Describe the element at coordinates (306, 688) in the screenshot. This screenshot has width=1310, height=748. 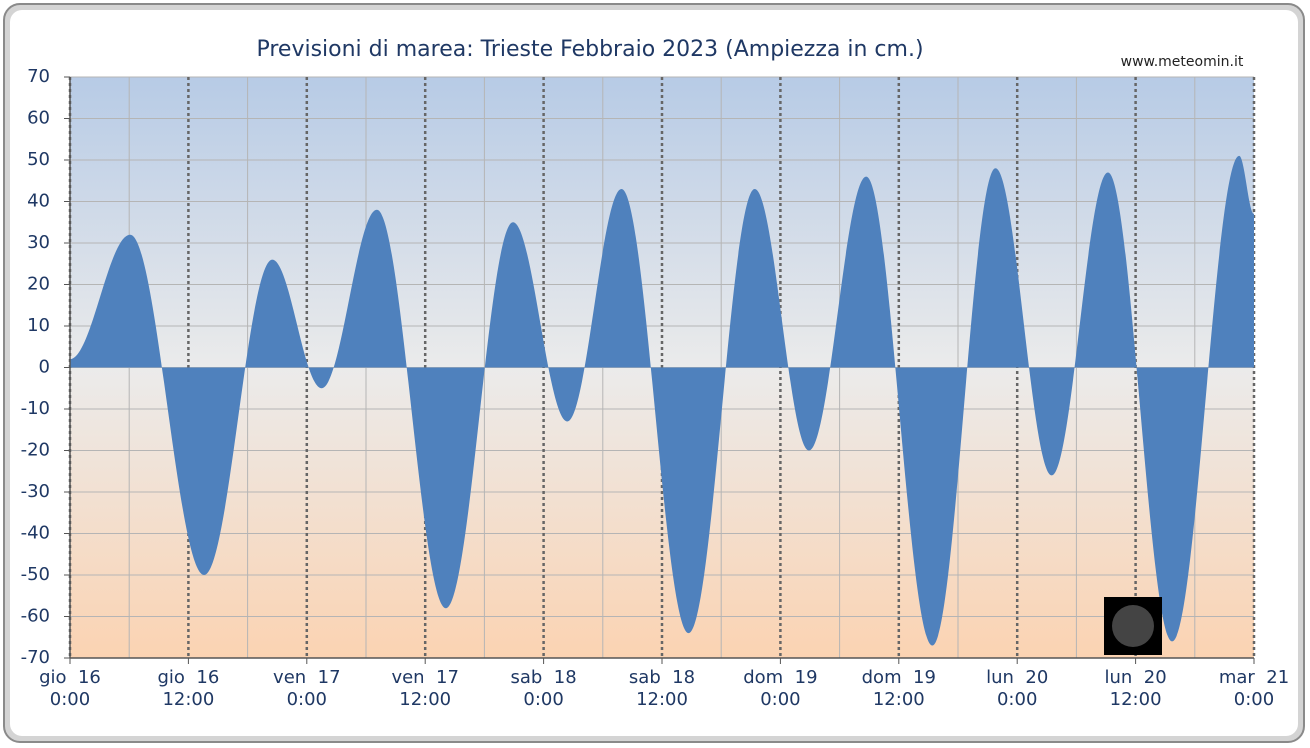
I see `x-tick-label: ven 17 0:00` at that location.